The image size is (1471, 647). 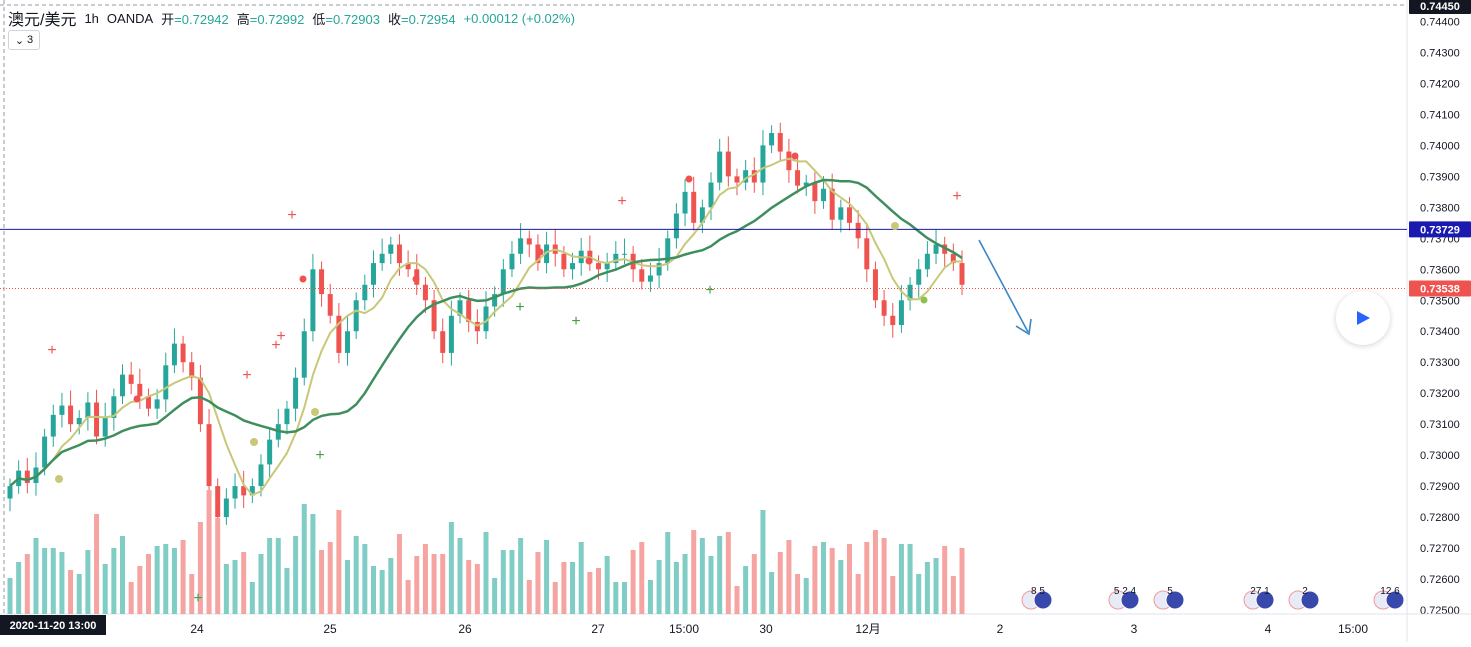 I want to click on crosshair-price-badge, so click(x=1440, y=7).